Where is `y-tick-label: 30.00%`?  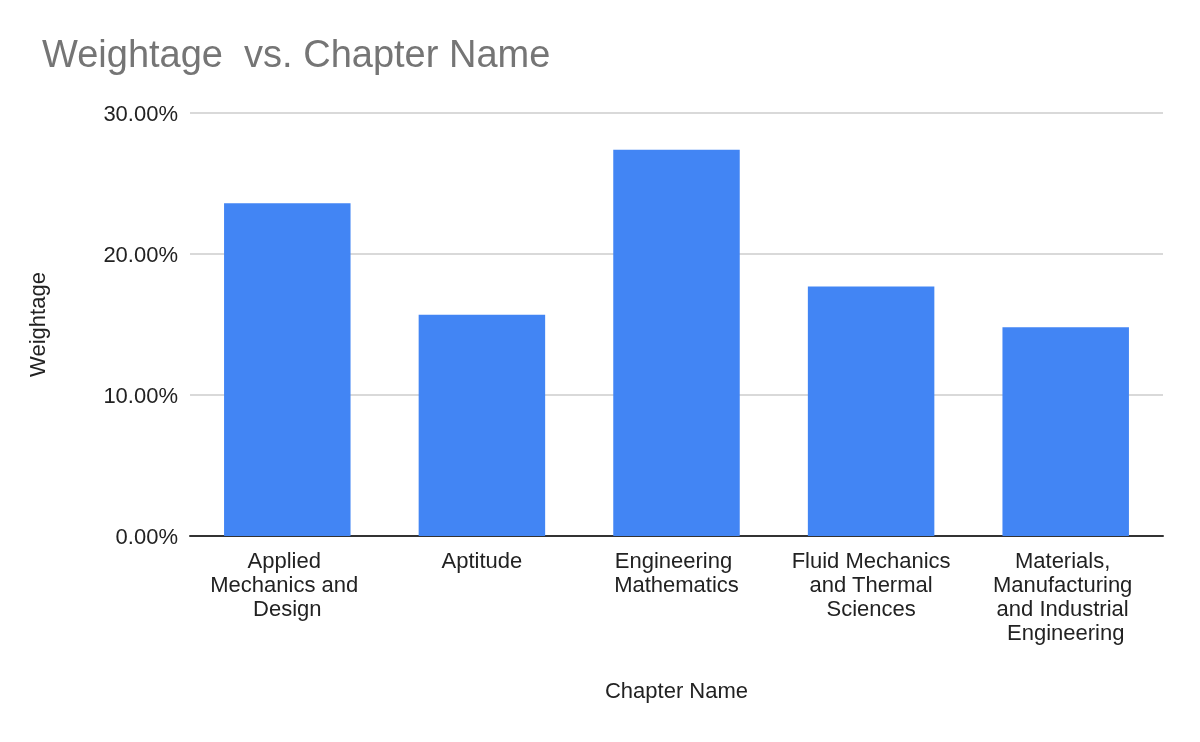
y-tick-label: 30.00% is located at coordinates (140, 113).